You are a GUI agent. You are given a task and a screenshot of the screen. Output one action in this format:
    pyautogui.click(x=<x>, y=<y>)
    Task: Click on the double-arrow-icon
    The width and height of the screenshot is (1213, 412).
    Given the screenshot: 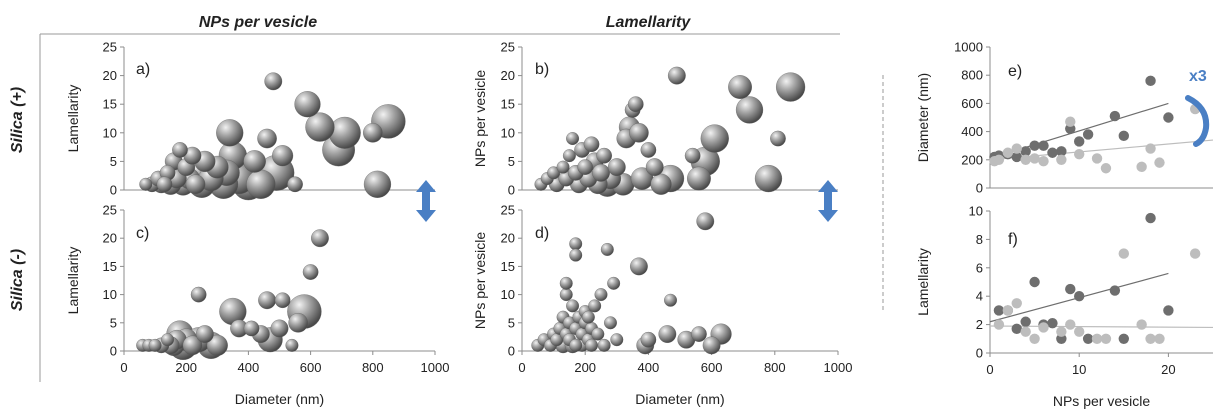 What is the action you would take?
    pyautogui.click(x=426, y=201)
    